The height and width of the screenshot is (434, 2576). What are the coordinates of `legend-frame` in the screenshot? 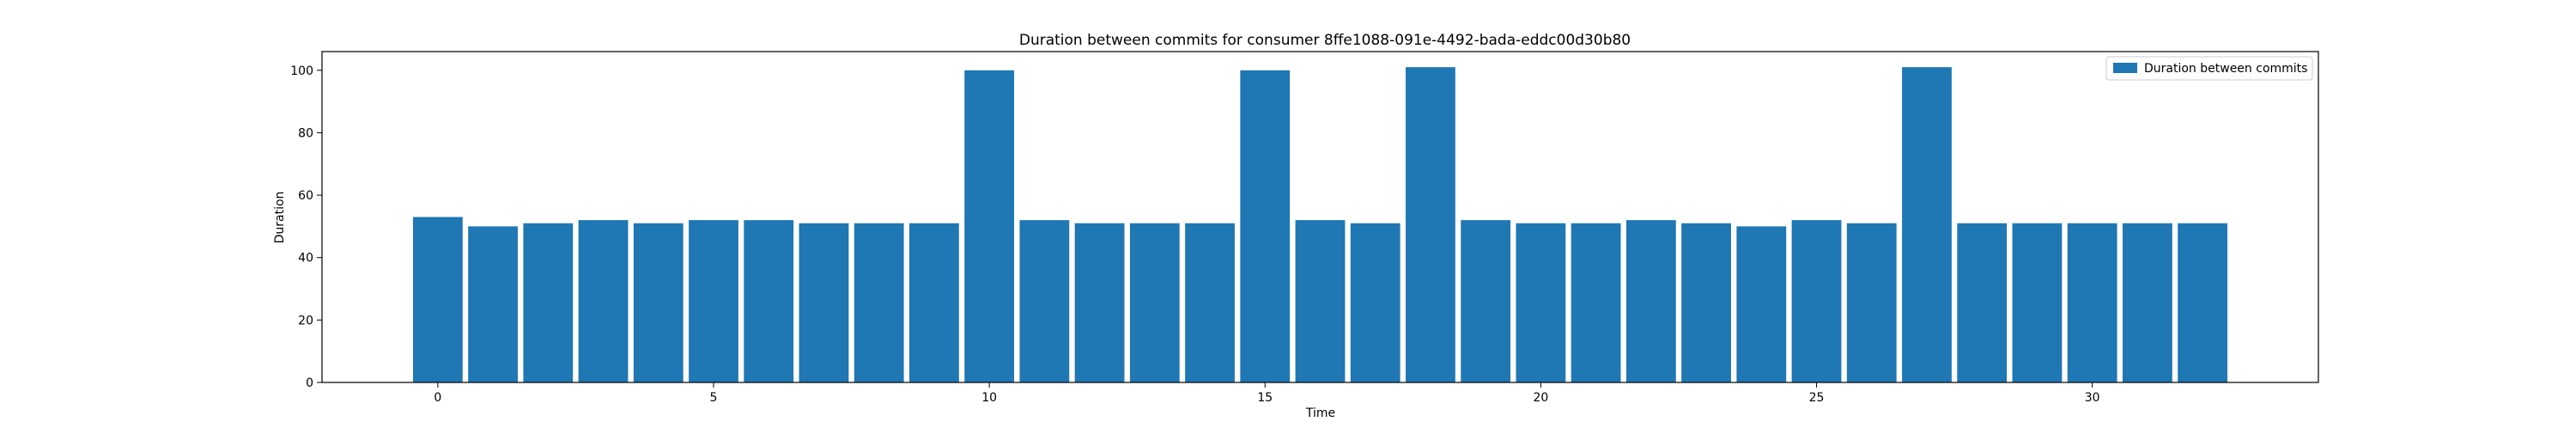 It's located at (2209, 68).